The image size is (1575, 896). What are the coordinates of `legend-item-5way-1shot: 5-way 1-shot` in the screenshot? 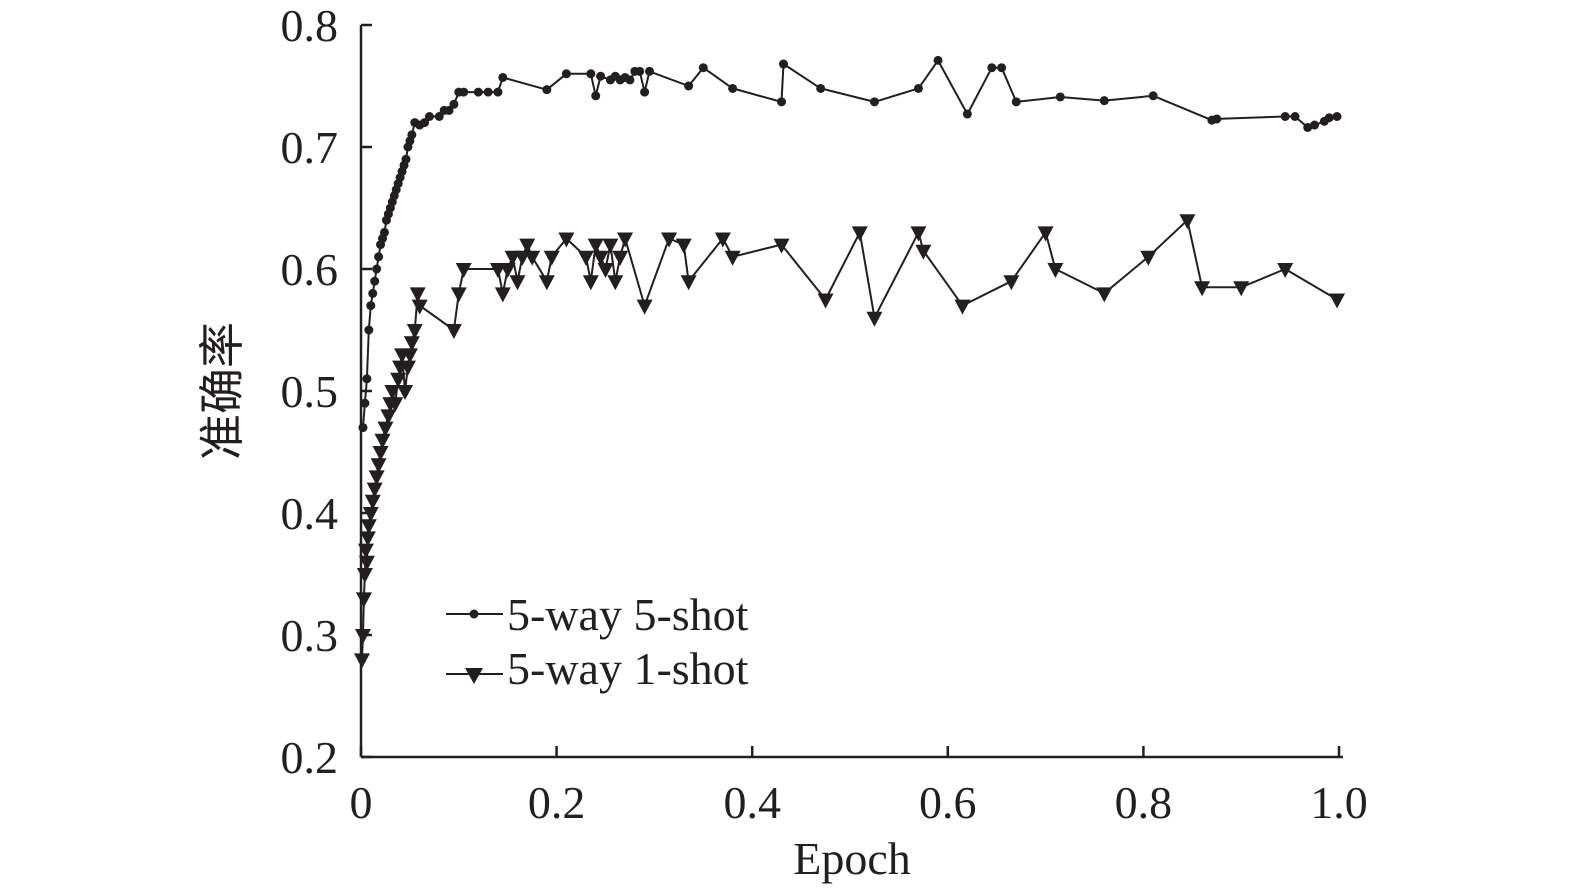 It's located at (597, 668).